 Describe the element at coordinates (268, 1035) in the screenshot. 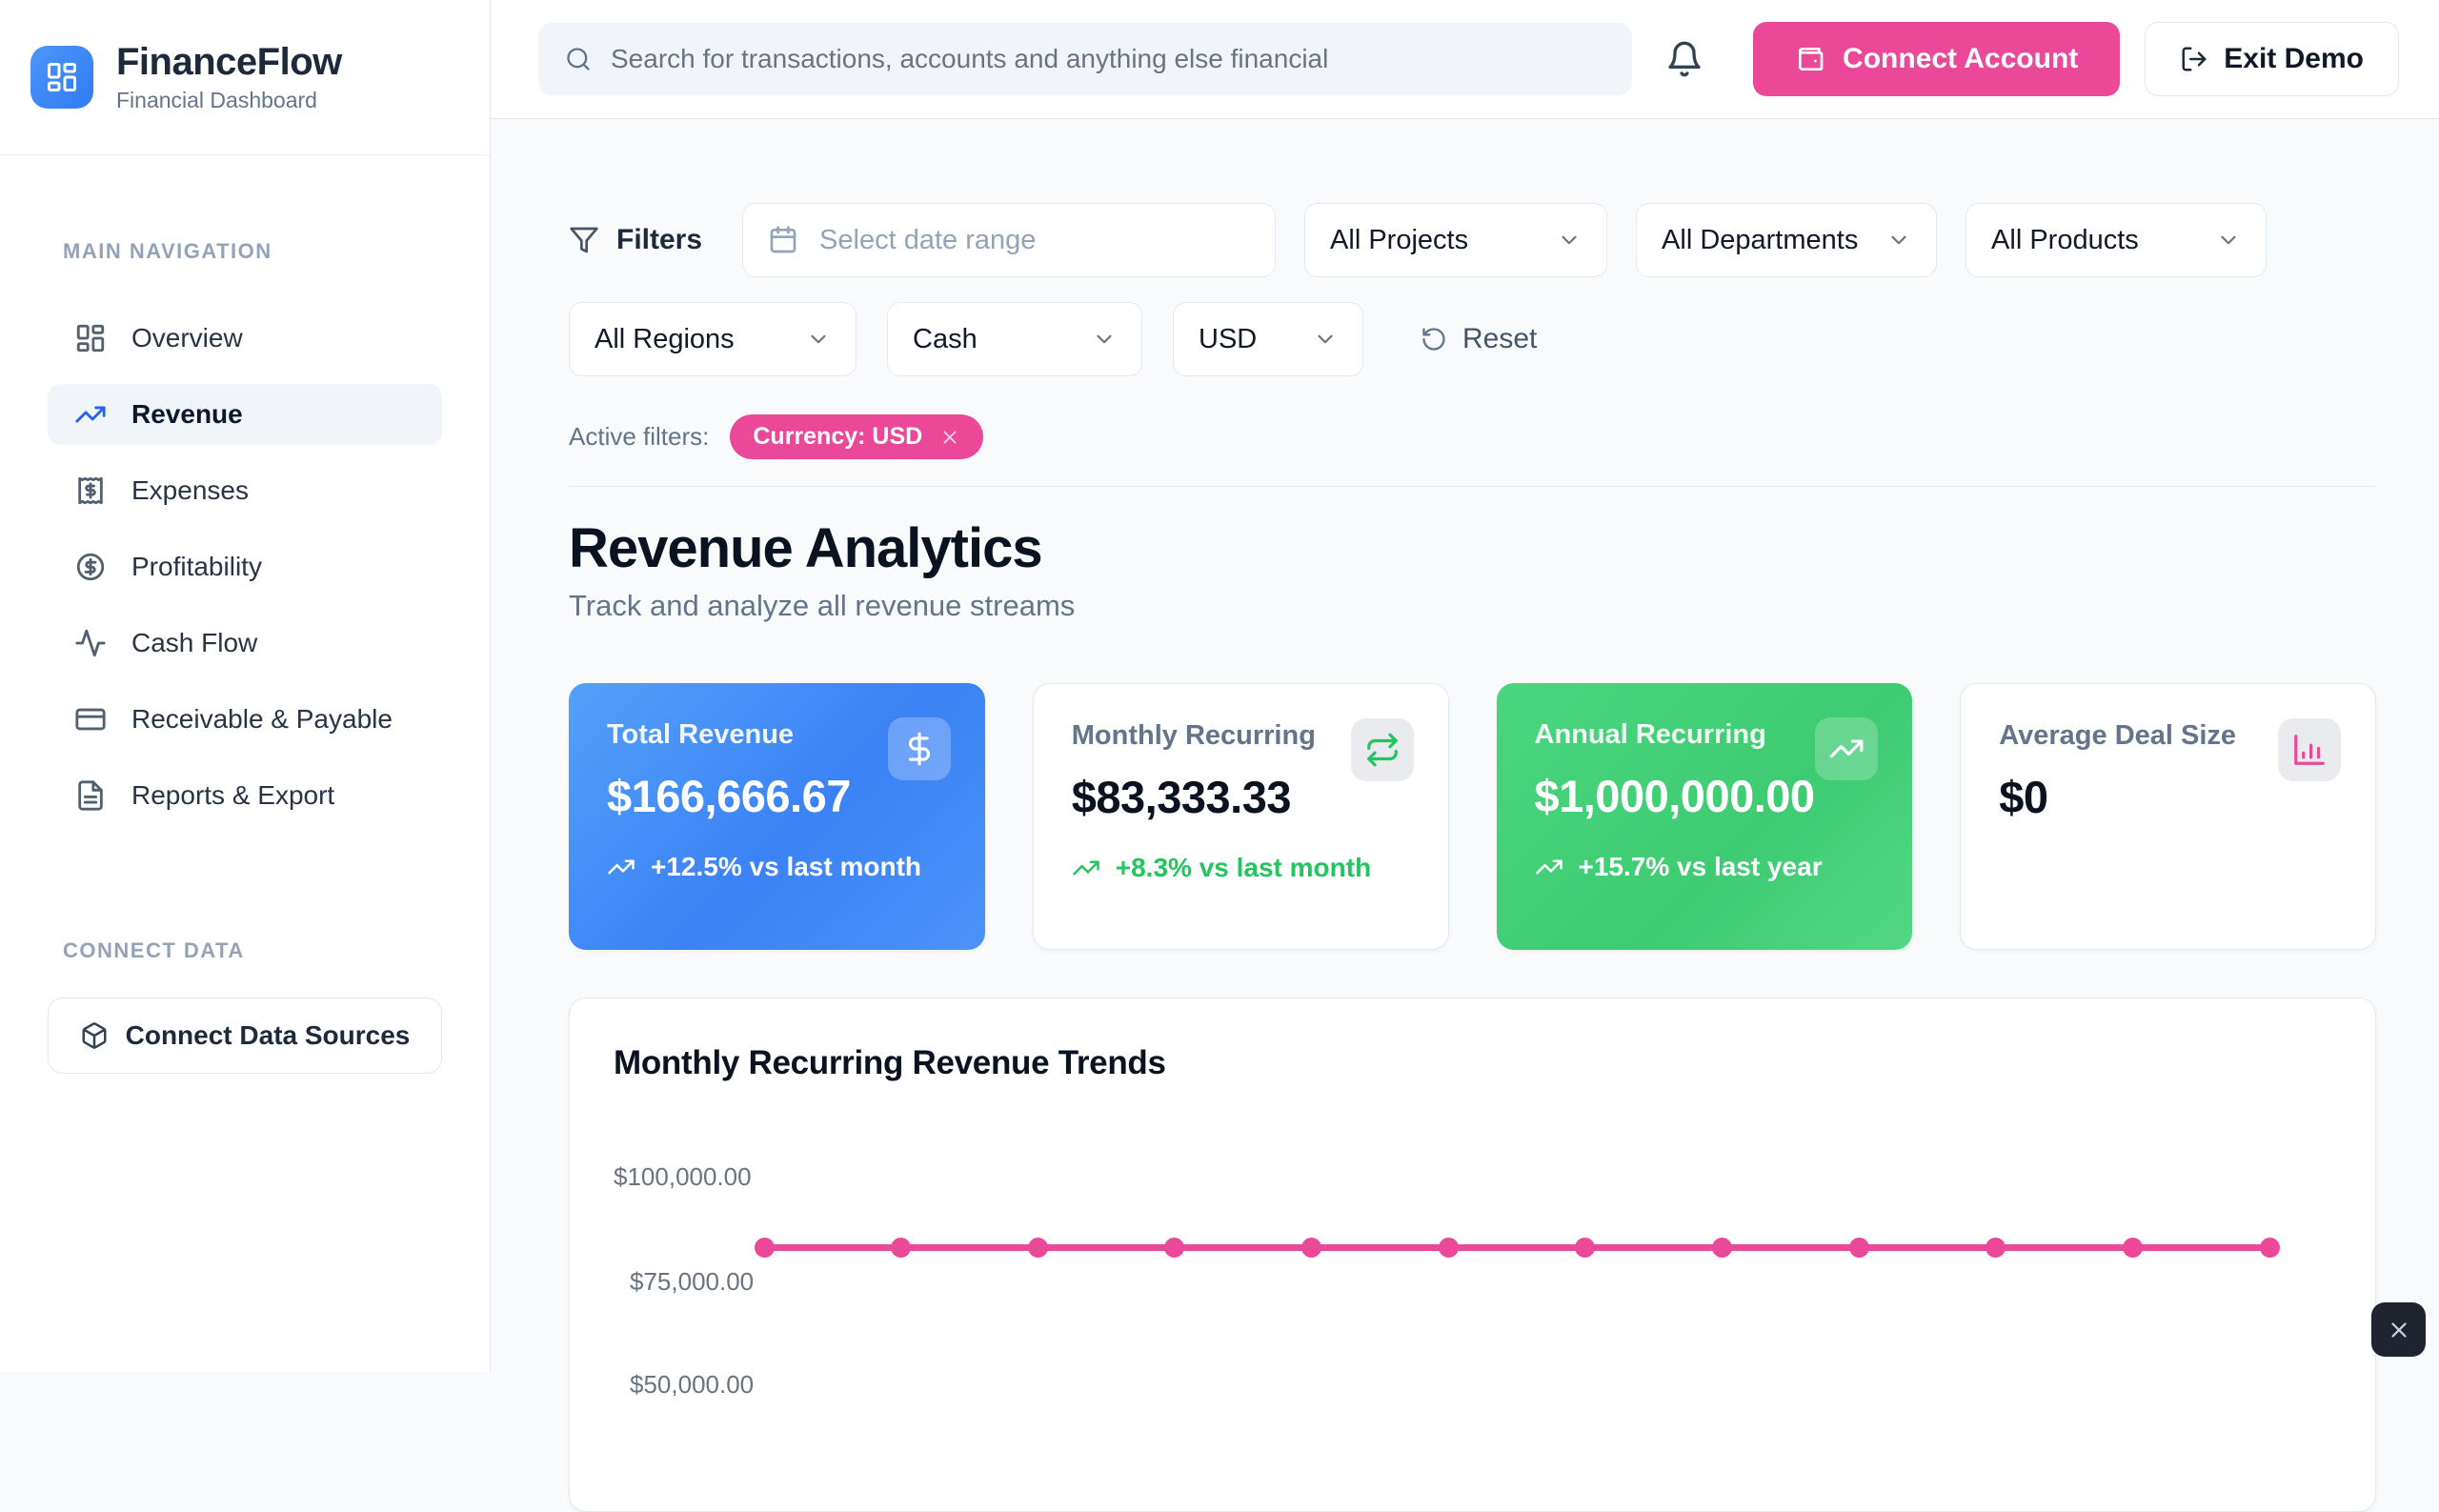

I see `connect-data-sources-label: Connect Data Sources` at that location.